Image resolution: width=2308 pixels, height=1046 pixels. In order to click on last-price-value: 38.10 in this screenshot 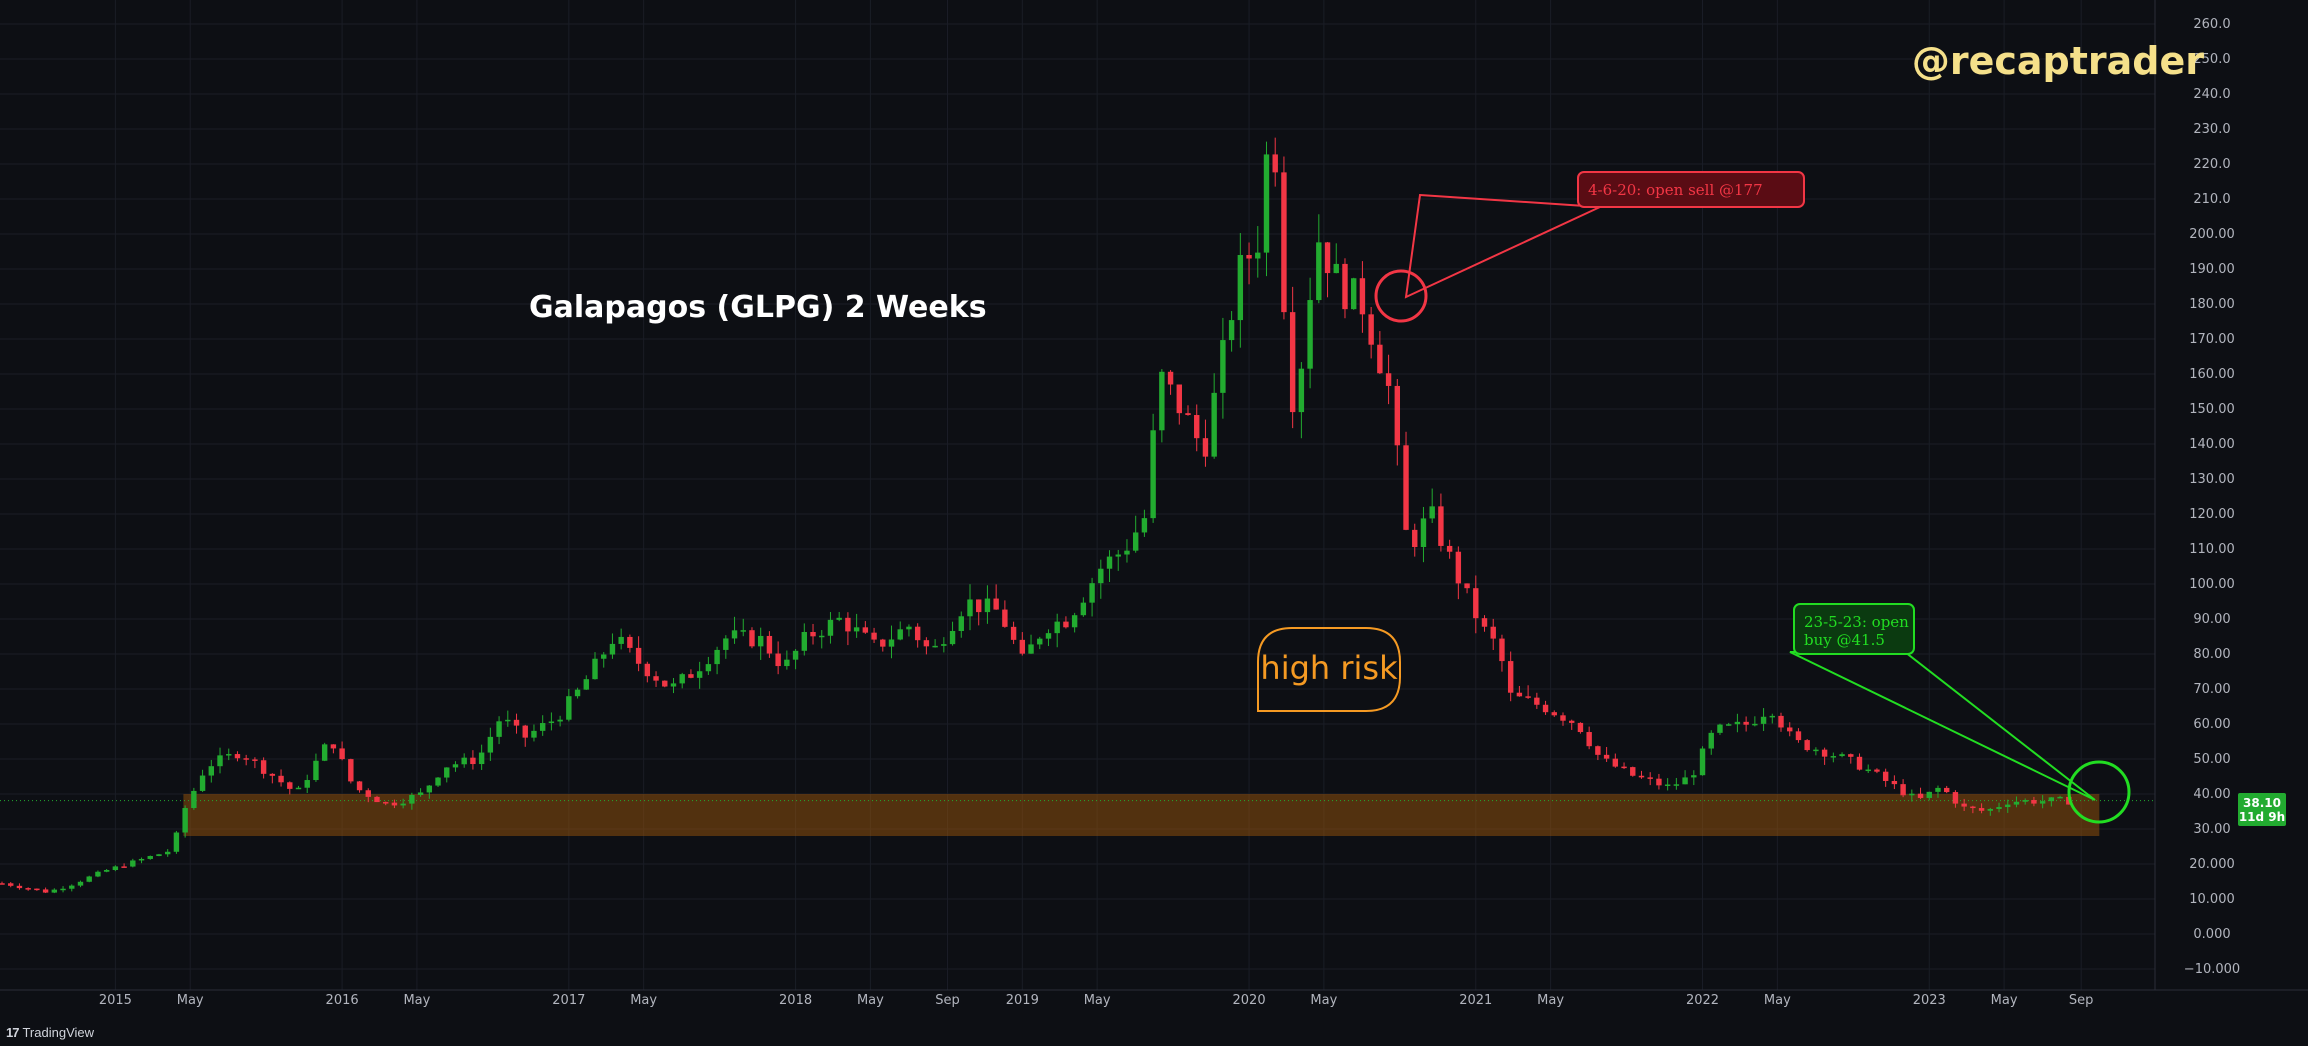, I will do `click(2262, 803)`.